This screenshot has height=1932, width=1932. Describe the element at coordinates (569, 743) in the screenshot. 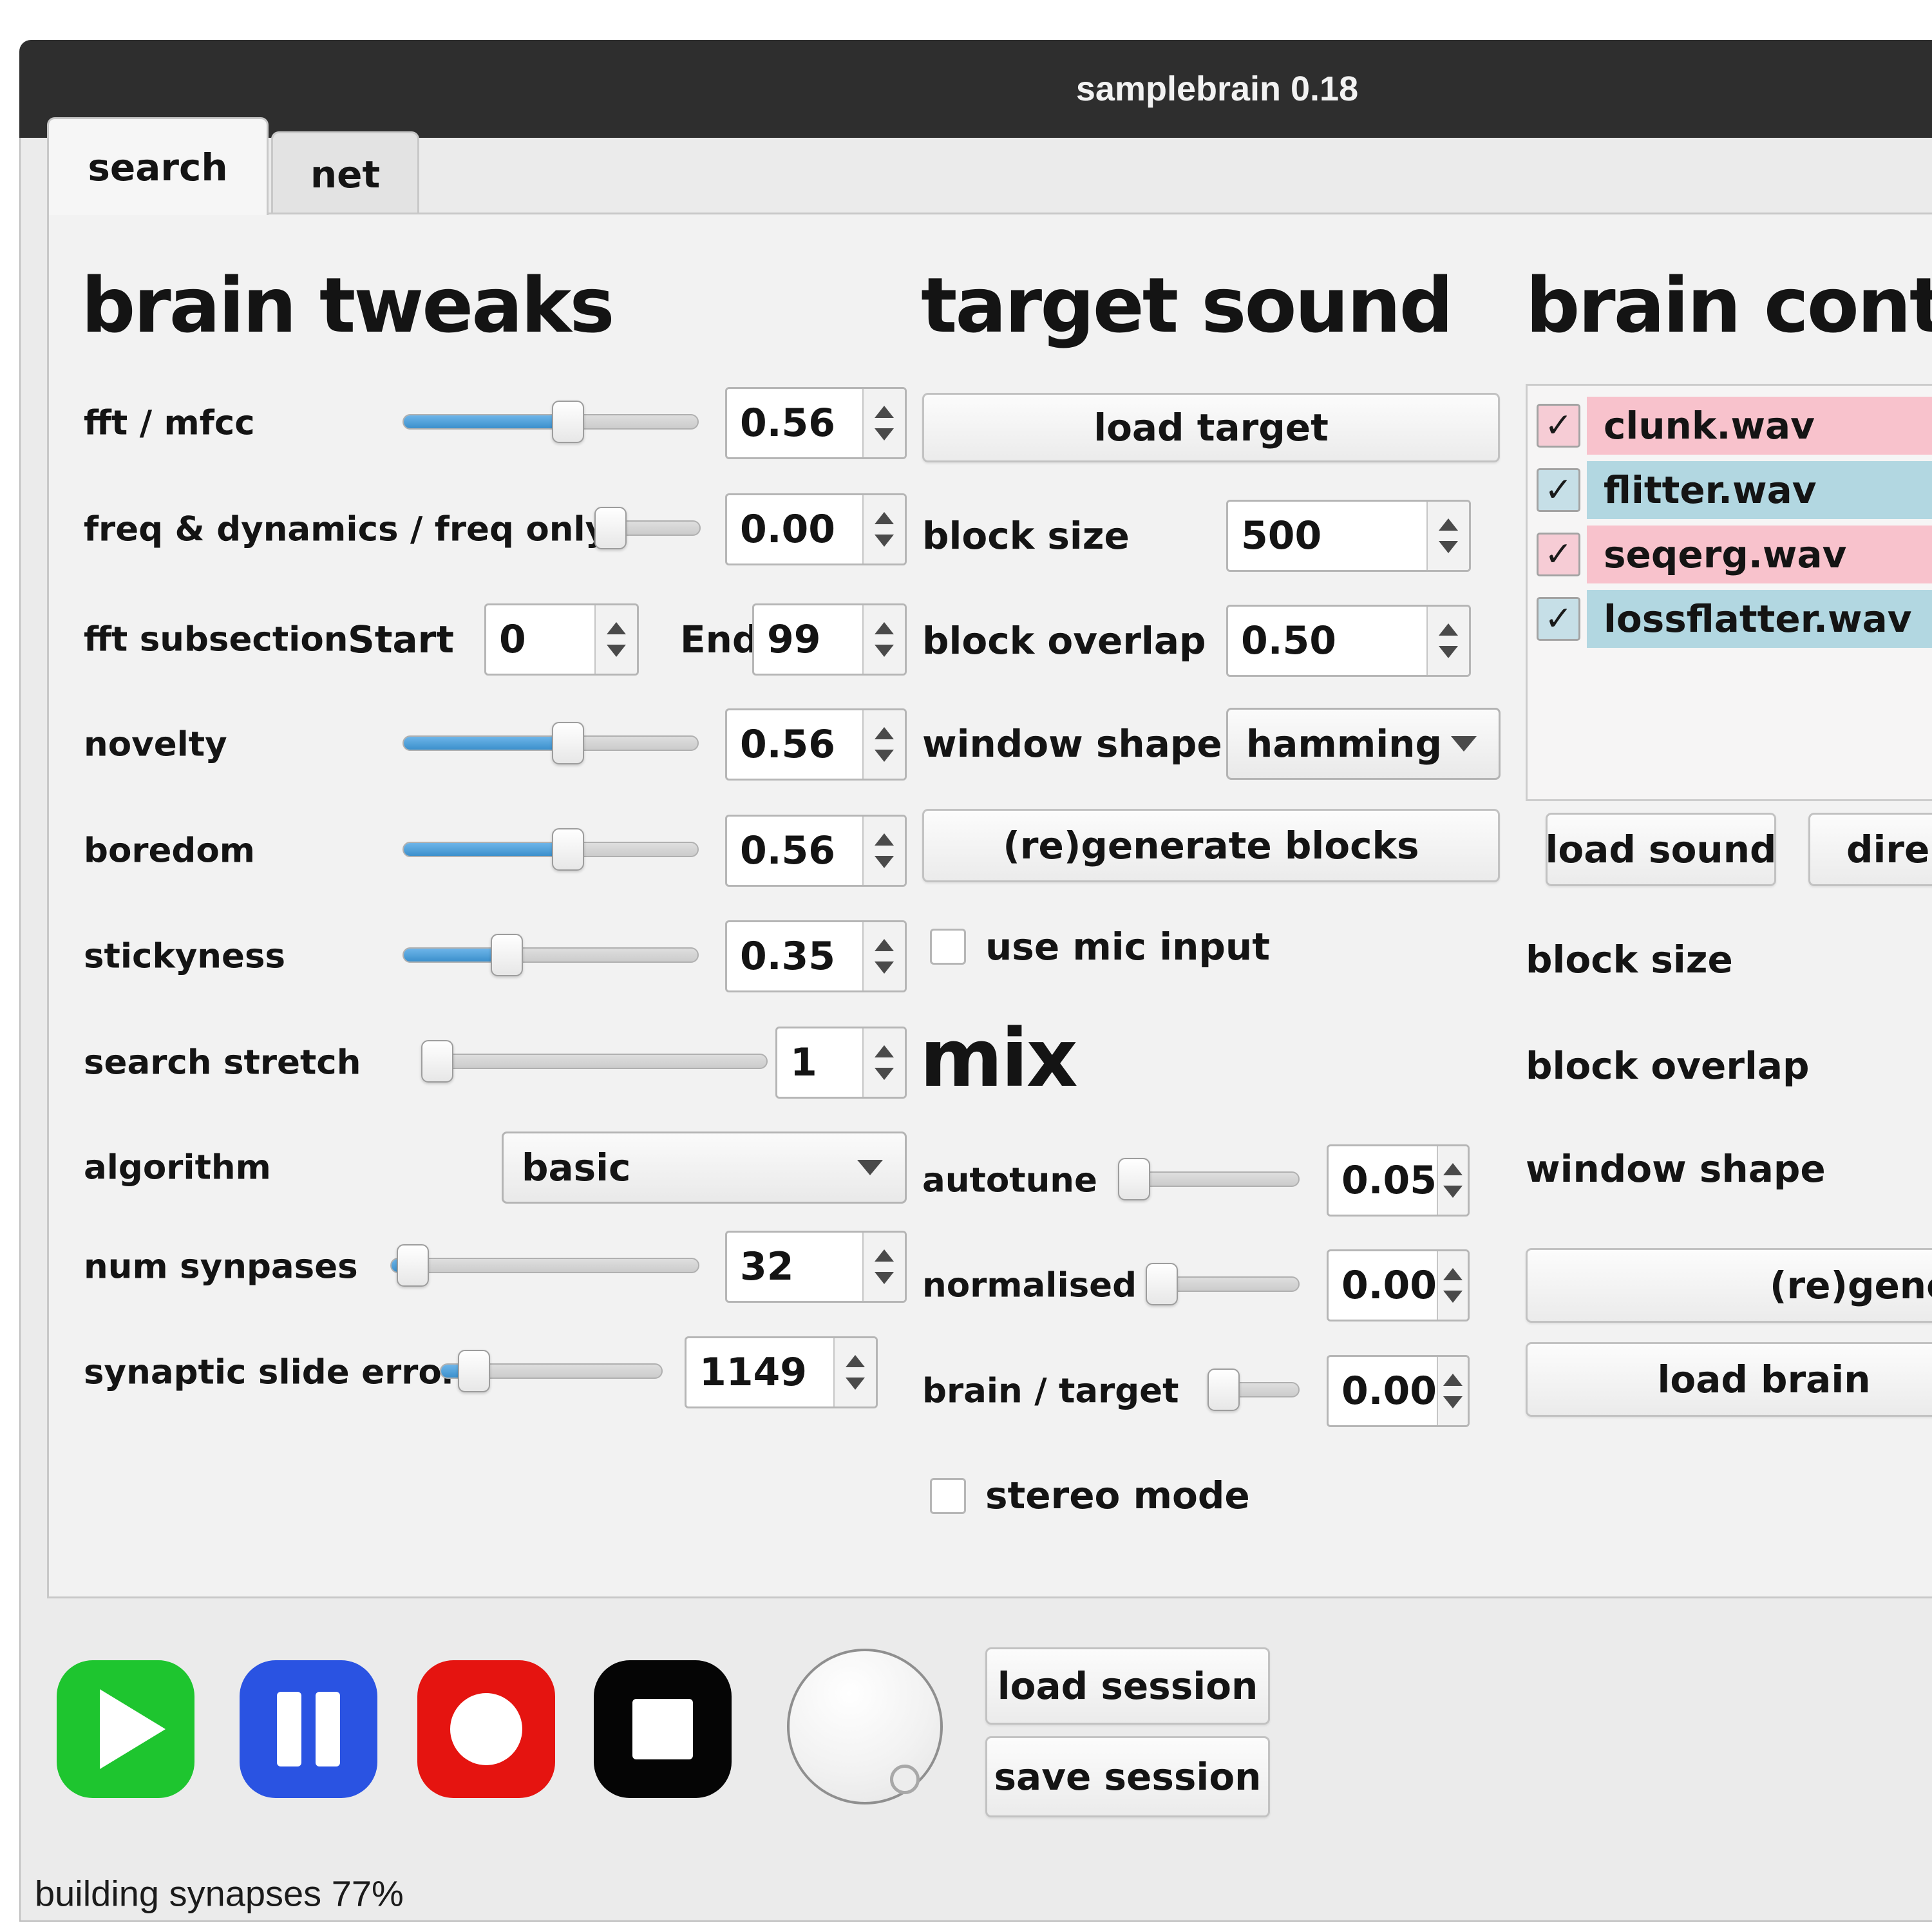

I see `novelty-slider-handle` at that location.